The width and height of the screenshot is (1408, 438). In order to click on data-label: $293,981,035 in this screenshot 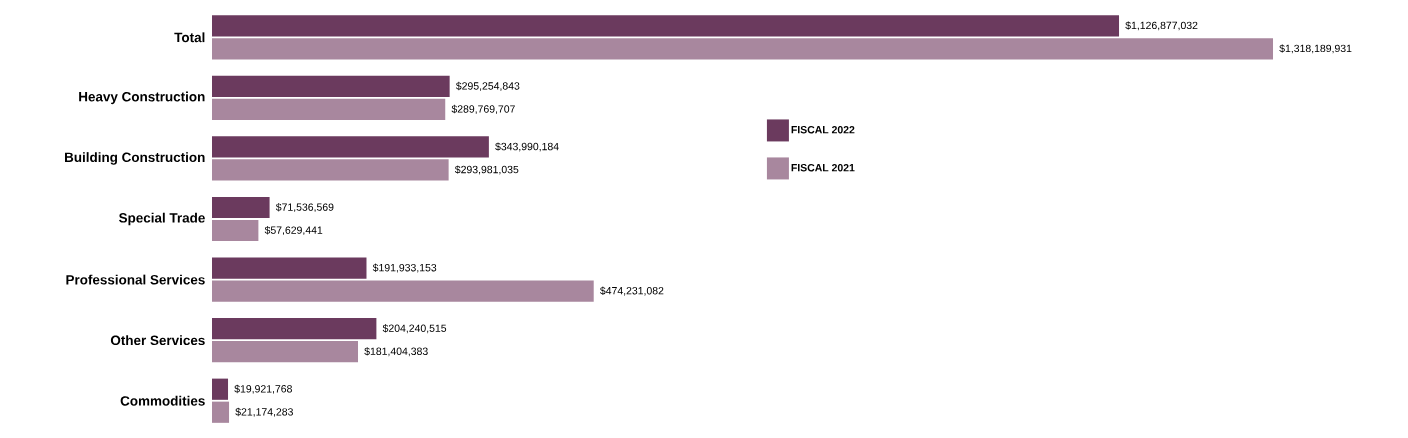, I will do `click(486, 170)`.